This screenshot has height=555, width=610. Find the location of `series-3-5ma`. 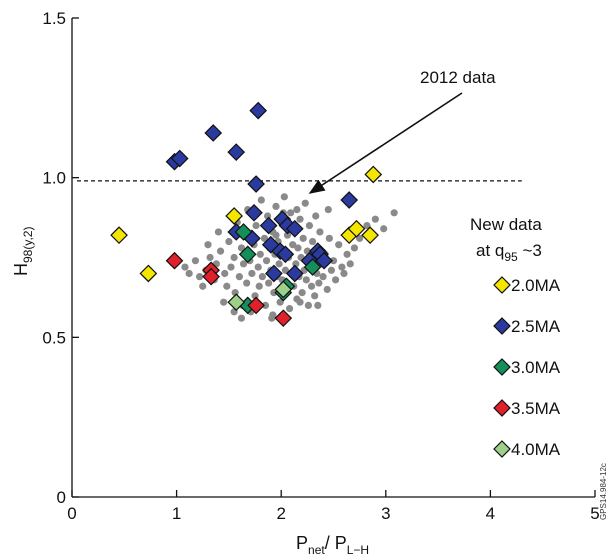

series-3-5ma is located at coordinates (229, 289).